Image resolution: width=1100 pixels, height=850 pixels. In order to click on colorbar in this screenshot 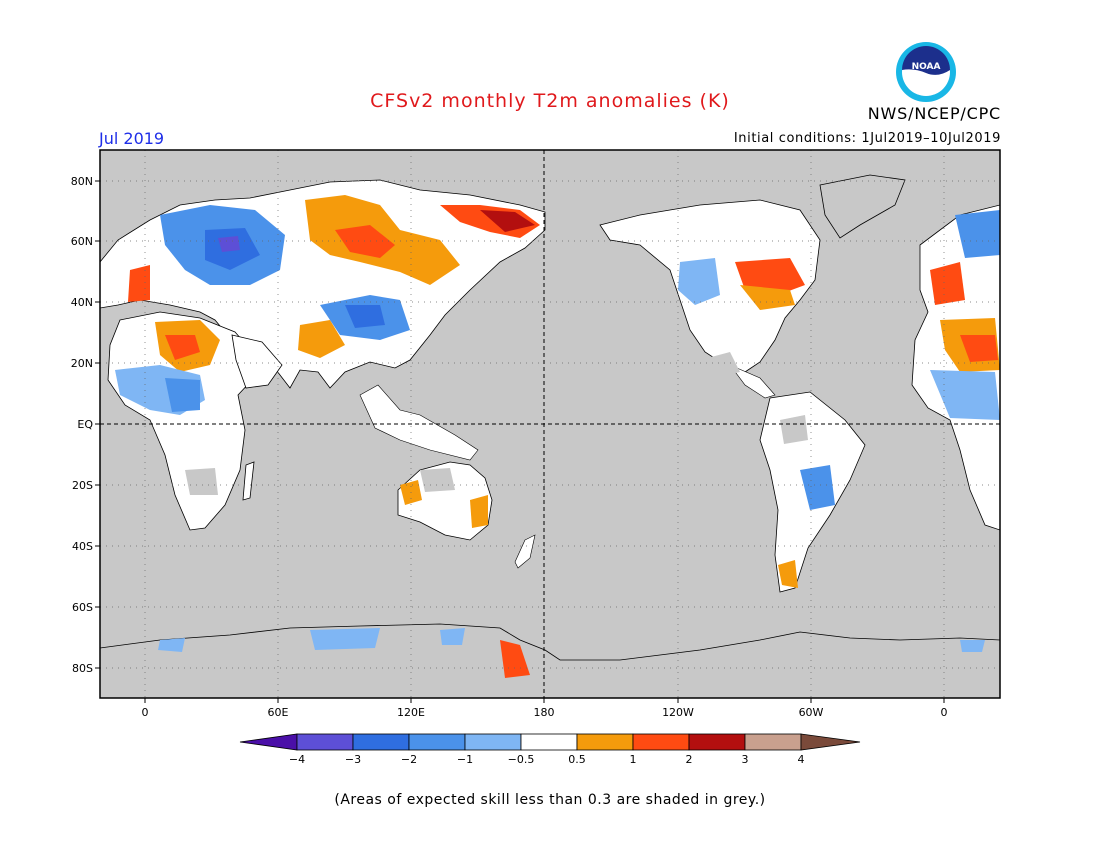, I will do `click(550, 742)`.